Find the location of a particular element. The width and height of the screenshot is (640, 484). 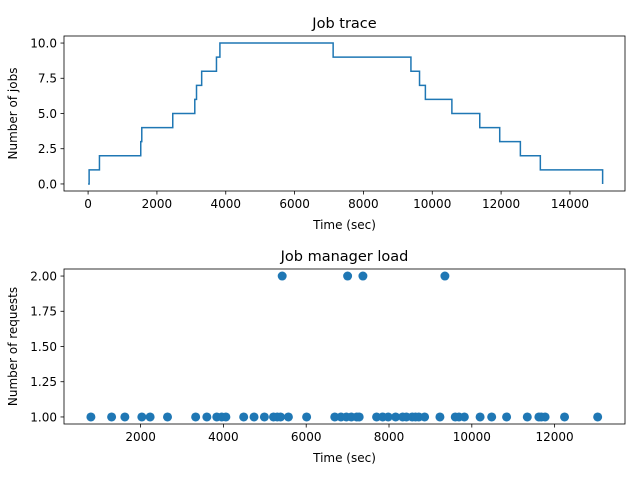

x-axis-ticks: 2000 4000 6000 8000 10000 12000 is located at coordinates (349, 434).